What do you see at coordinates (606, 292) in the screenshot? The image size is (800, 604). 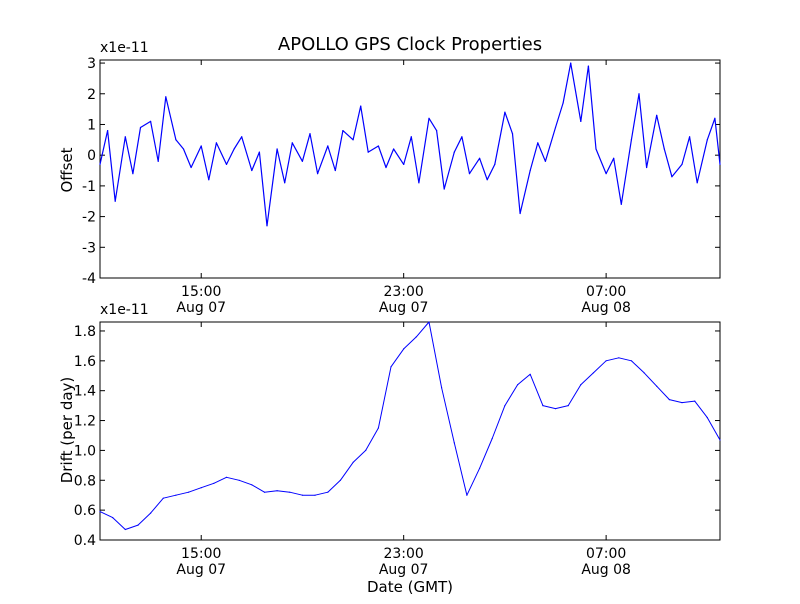 I see `offset-plot-x-tick-time-label: 07:00` at bounding box center [606, 292].